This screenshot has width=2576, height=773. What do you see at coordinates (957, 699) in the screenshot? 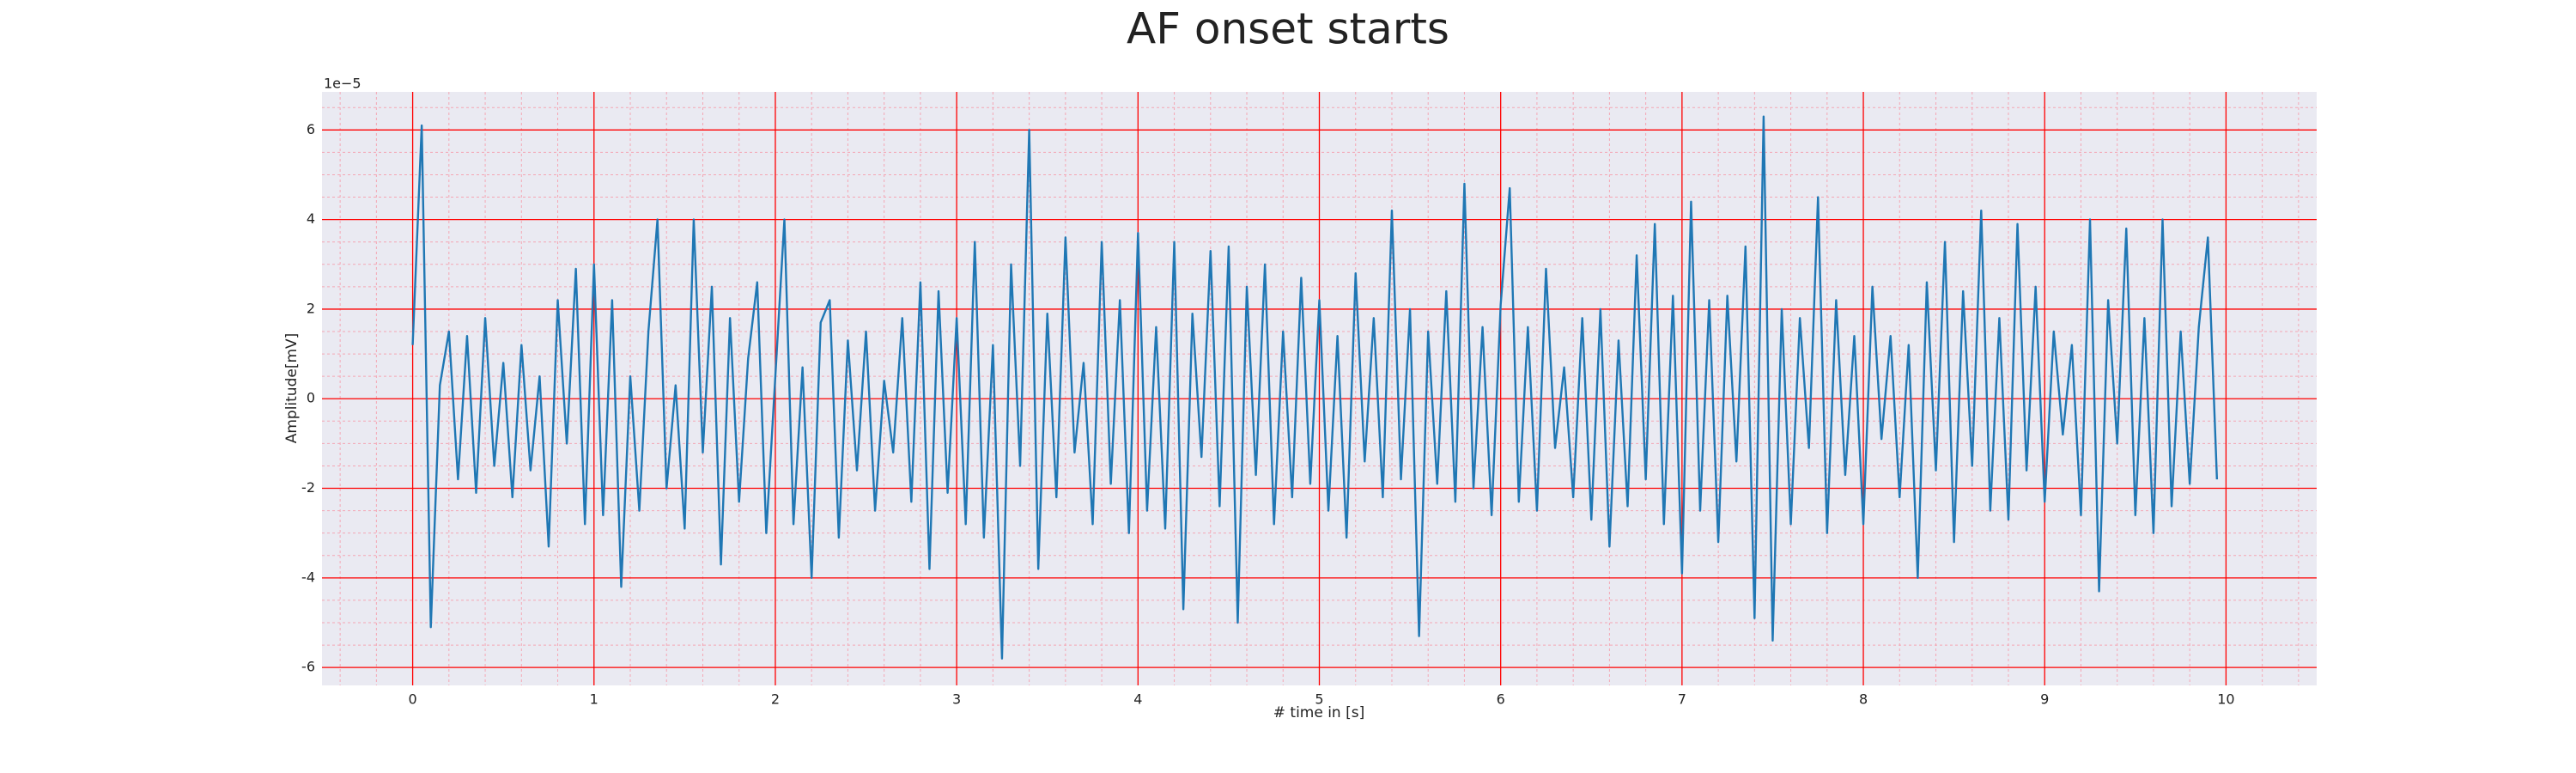
I see `x-tick-label: 3` at bounding box center [957, 699].